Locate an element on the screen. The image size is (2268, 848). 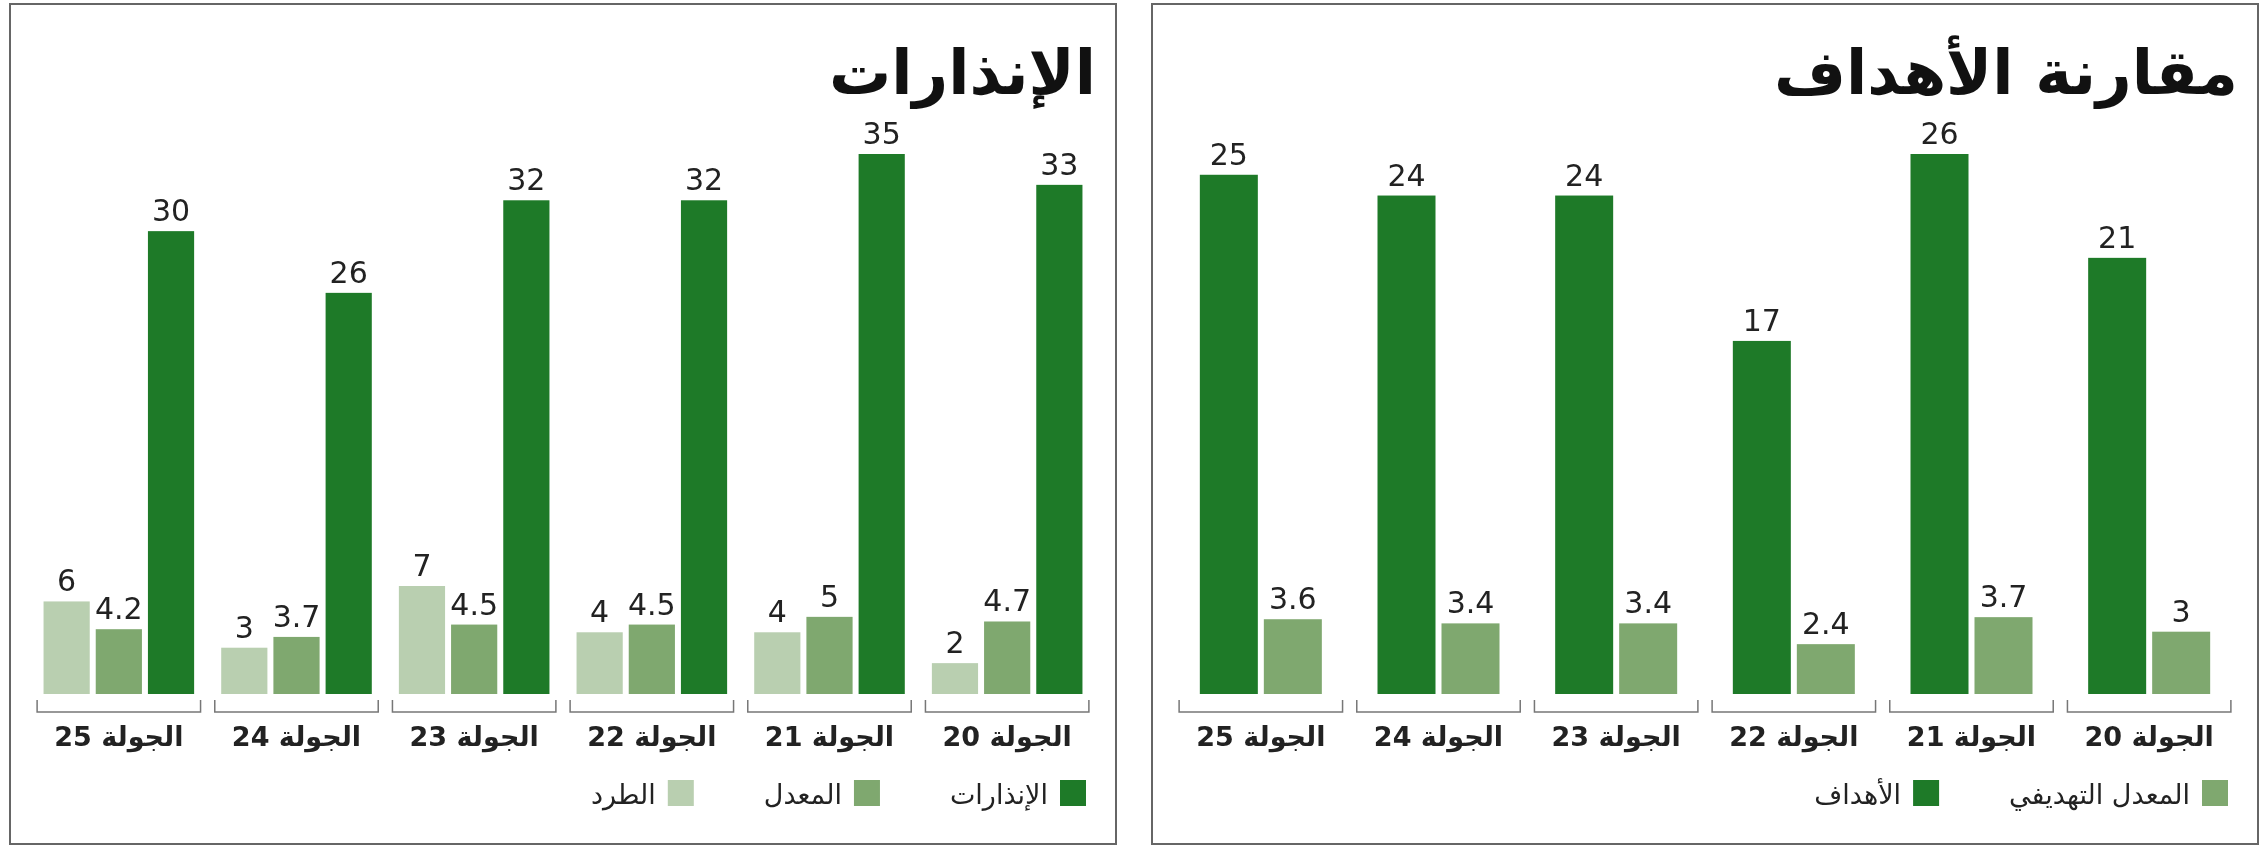
data-label: 30 is located at coordinates (171, 211).